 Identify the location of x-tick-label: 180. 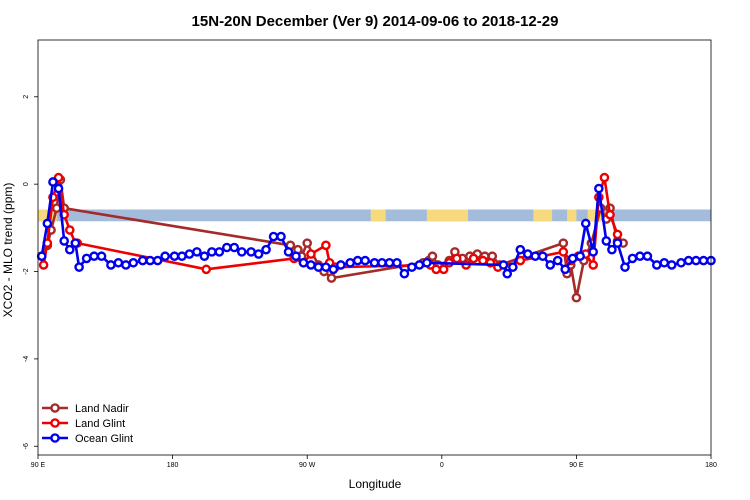
(173, 465).